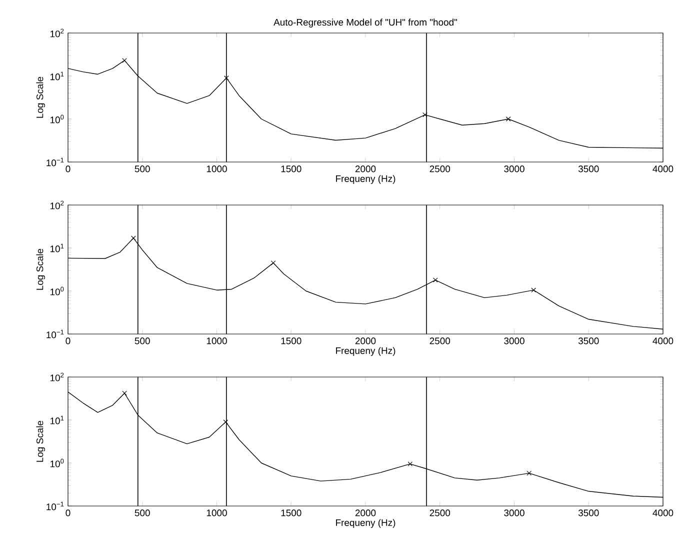 The height and width of the screenshot is (550, 683). I want to click on chart-title: Auto-Regressive Model of "UH" from "hood", so click(366, 23).